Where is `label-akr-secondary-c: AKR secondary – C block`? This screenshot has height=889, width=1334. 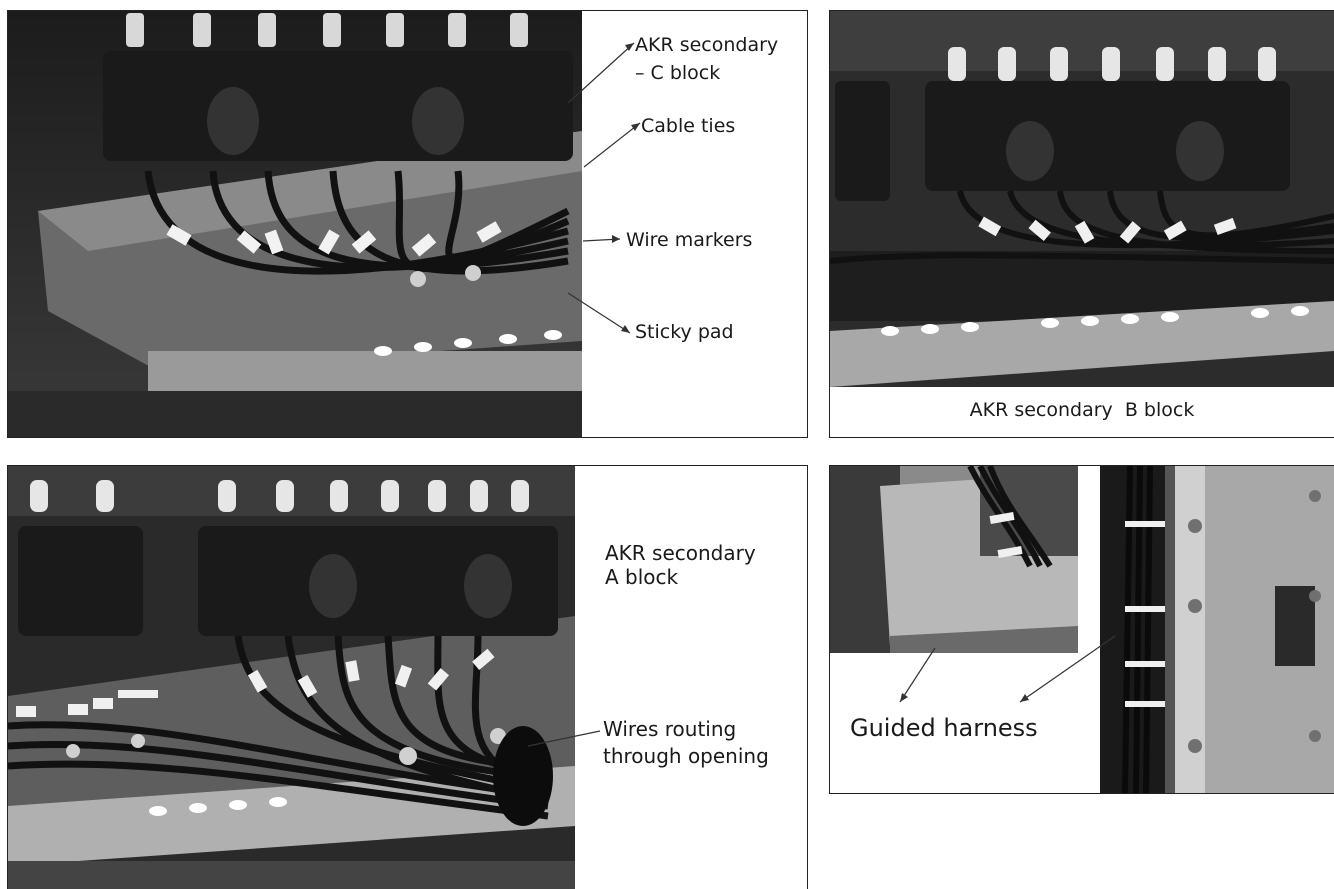 label-akr-secondary-c: AKR secondary – C block is located at coordinates (706, 59).